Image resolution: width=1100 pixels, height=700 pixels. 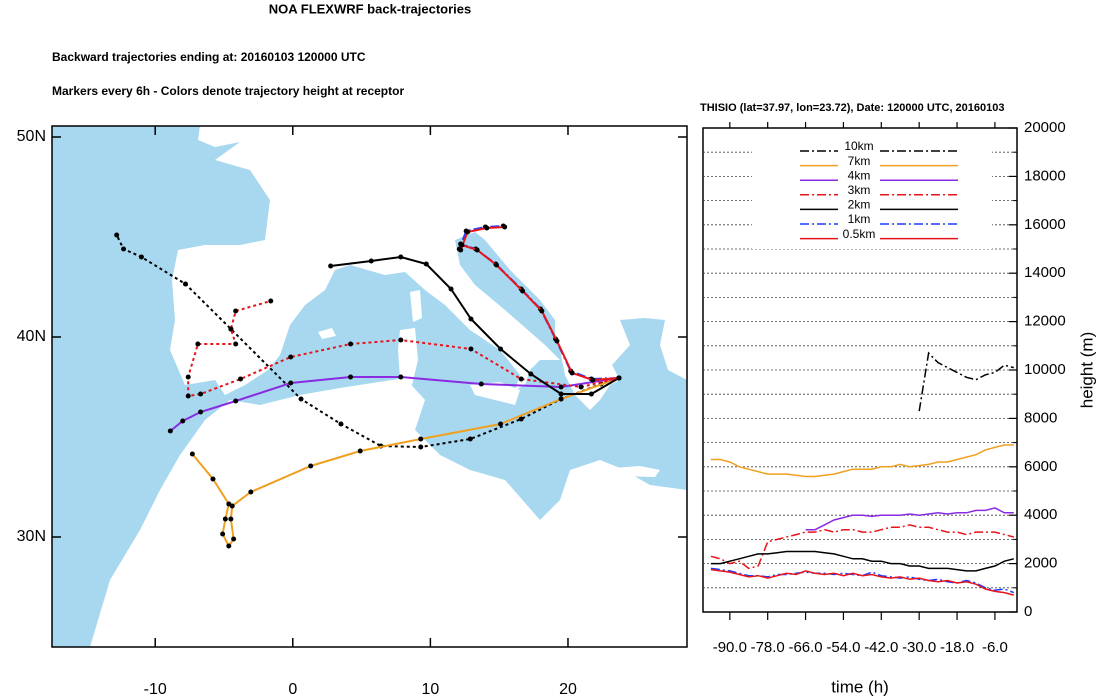 I want to click on x-tick-label: 20, so click(x=568, y=689).